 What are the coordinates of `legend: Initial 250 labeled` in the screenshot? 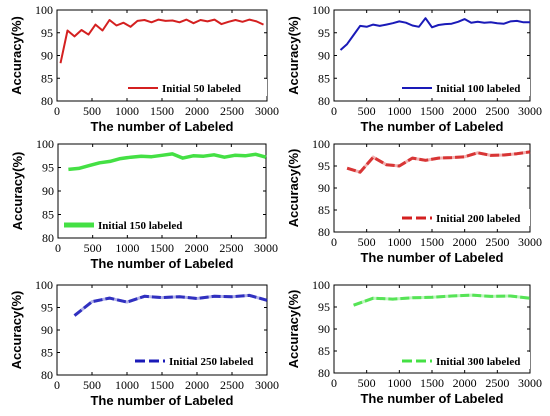 It's located at (198, 360).